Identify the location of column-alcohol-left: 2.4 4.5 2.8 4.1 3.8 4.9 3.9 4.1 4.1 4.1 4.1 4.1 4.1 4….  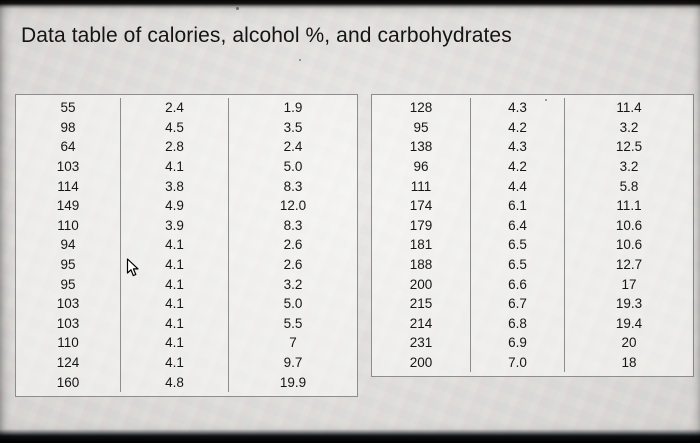
(174, 245).